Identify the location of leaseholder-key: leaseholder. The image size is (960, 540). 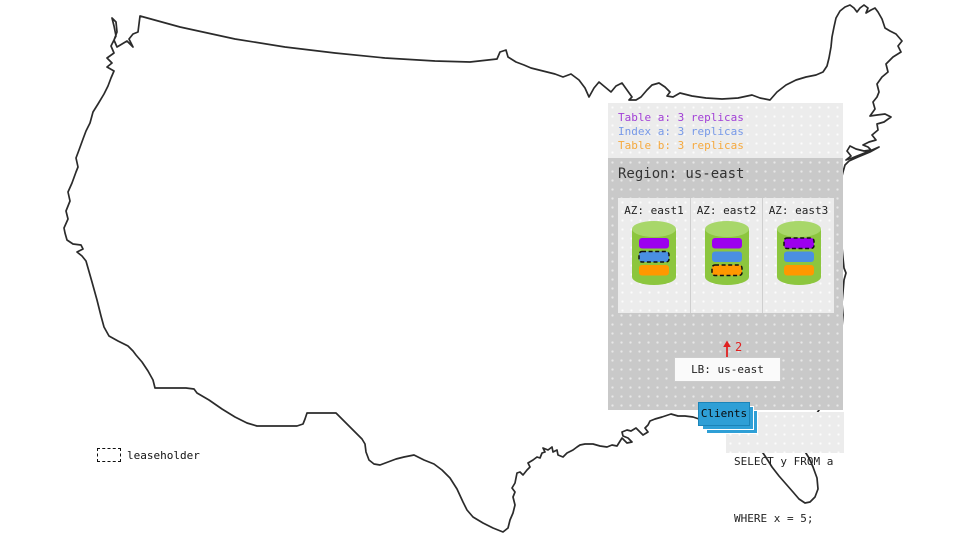
(148, 455).